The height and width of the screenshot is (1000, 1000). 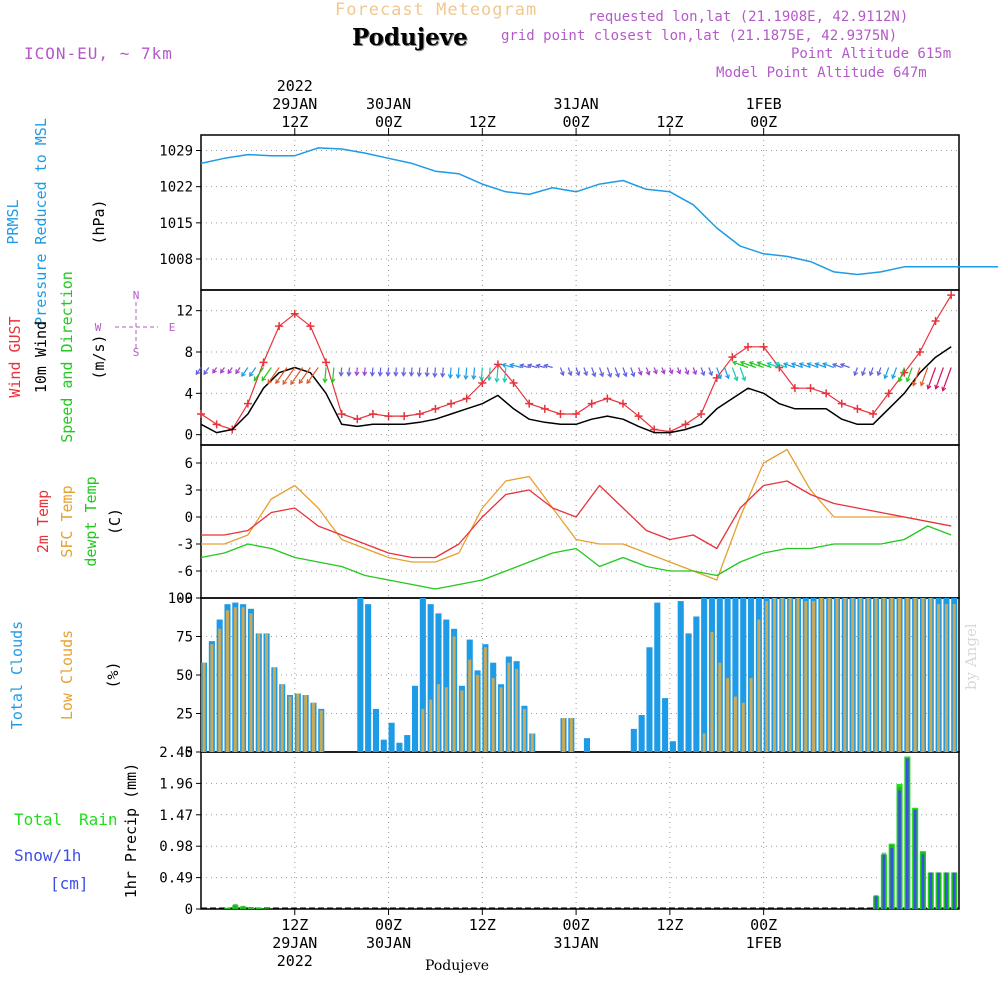 I want to click on wind-speed-line, so click(x=576, y=390).